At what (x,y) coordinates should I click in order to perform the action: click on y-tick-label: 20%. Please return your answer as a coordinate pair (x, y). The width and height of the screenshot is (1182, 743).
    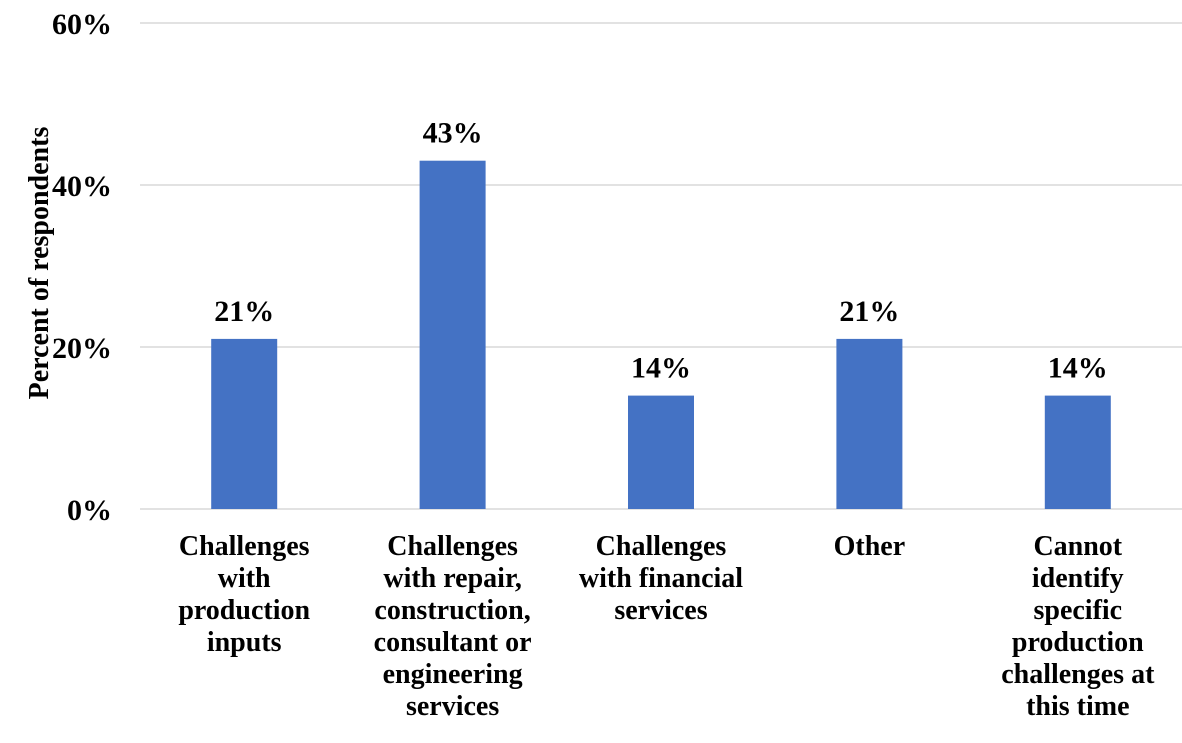
    Looking at the image, I should click on (82, 348).